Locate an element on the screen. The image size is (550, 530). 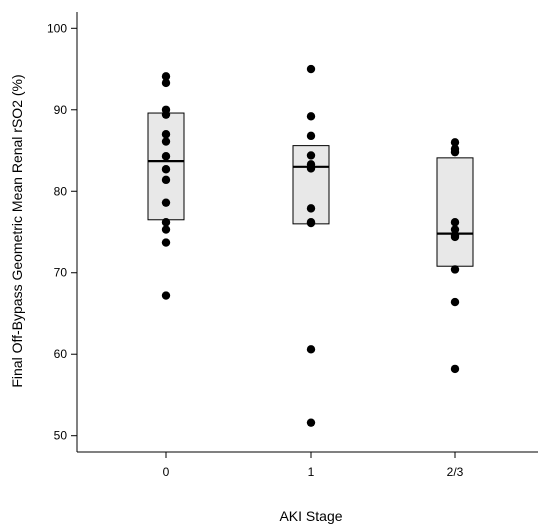
x-tick-label: 1 is located at coordinates (311, 472).